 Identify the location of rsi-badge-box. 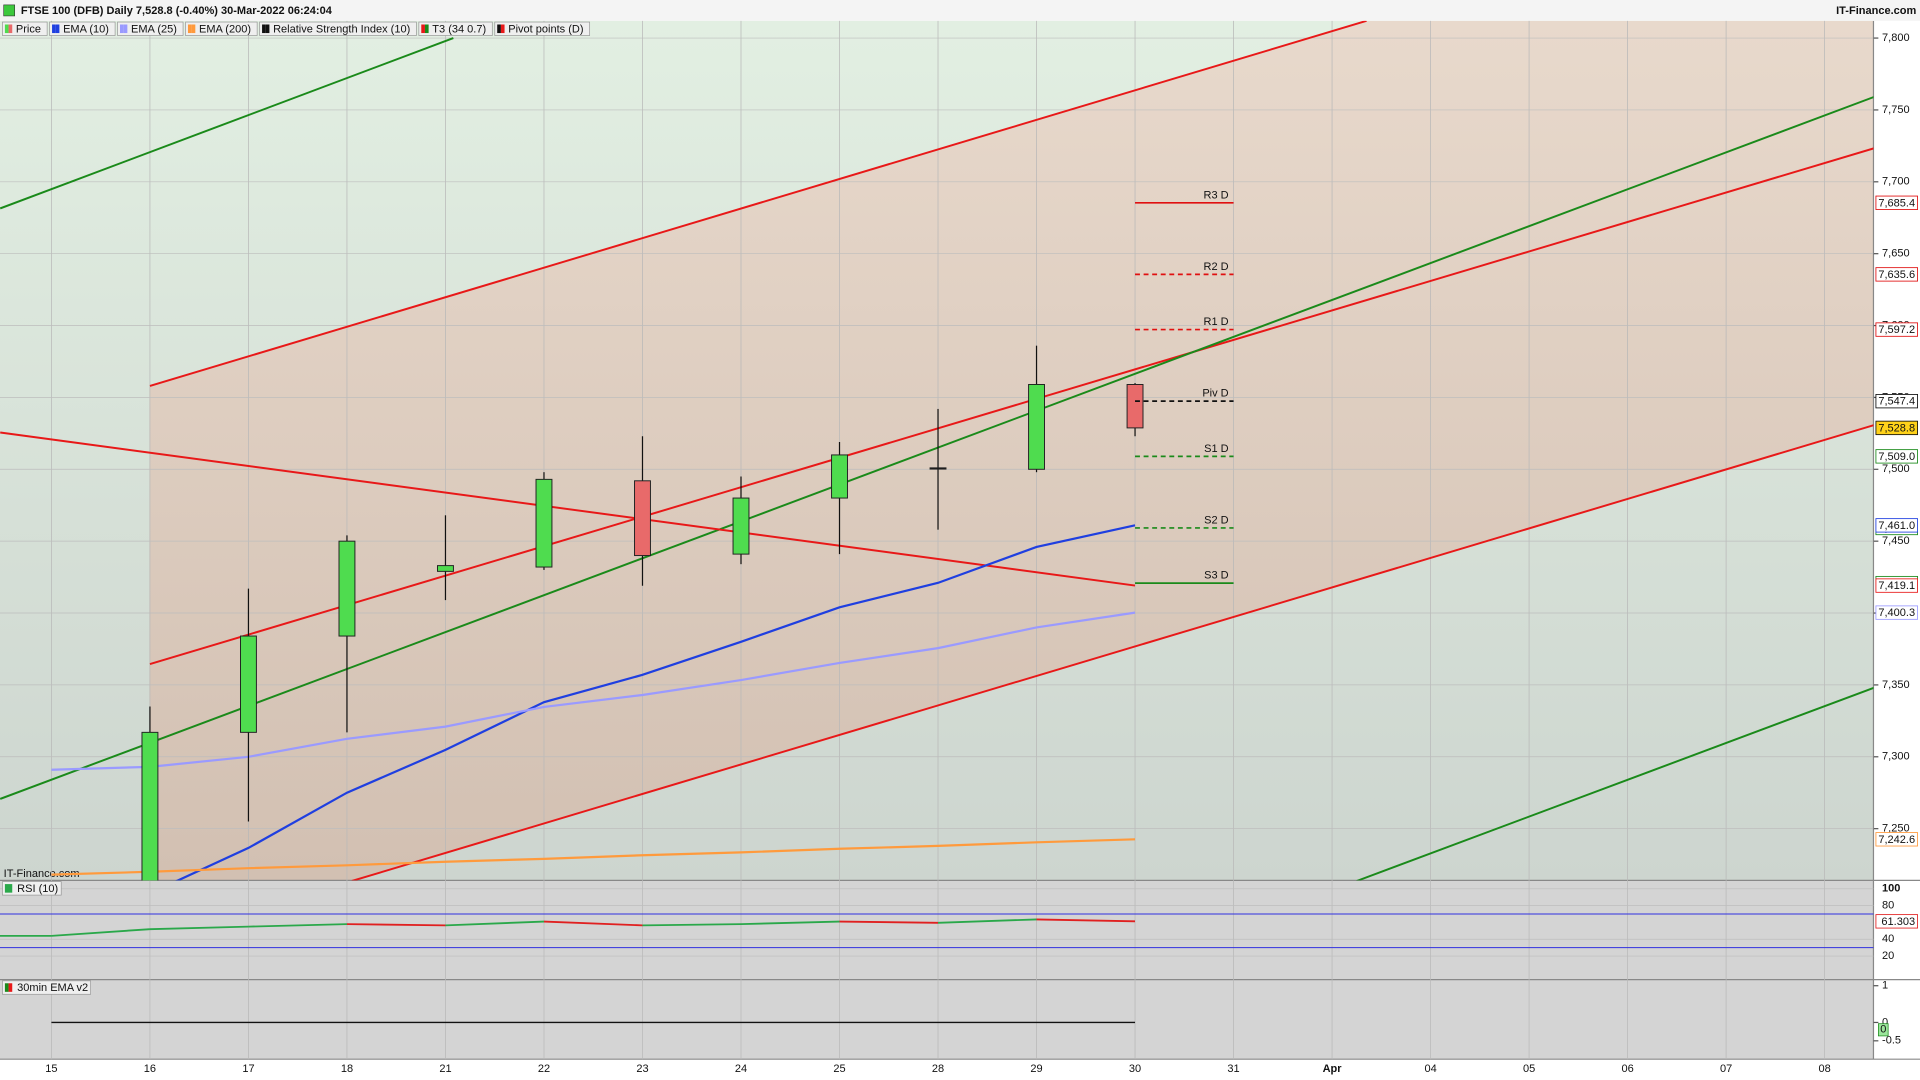
(1896, 921).